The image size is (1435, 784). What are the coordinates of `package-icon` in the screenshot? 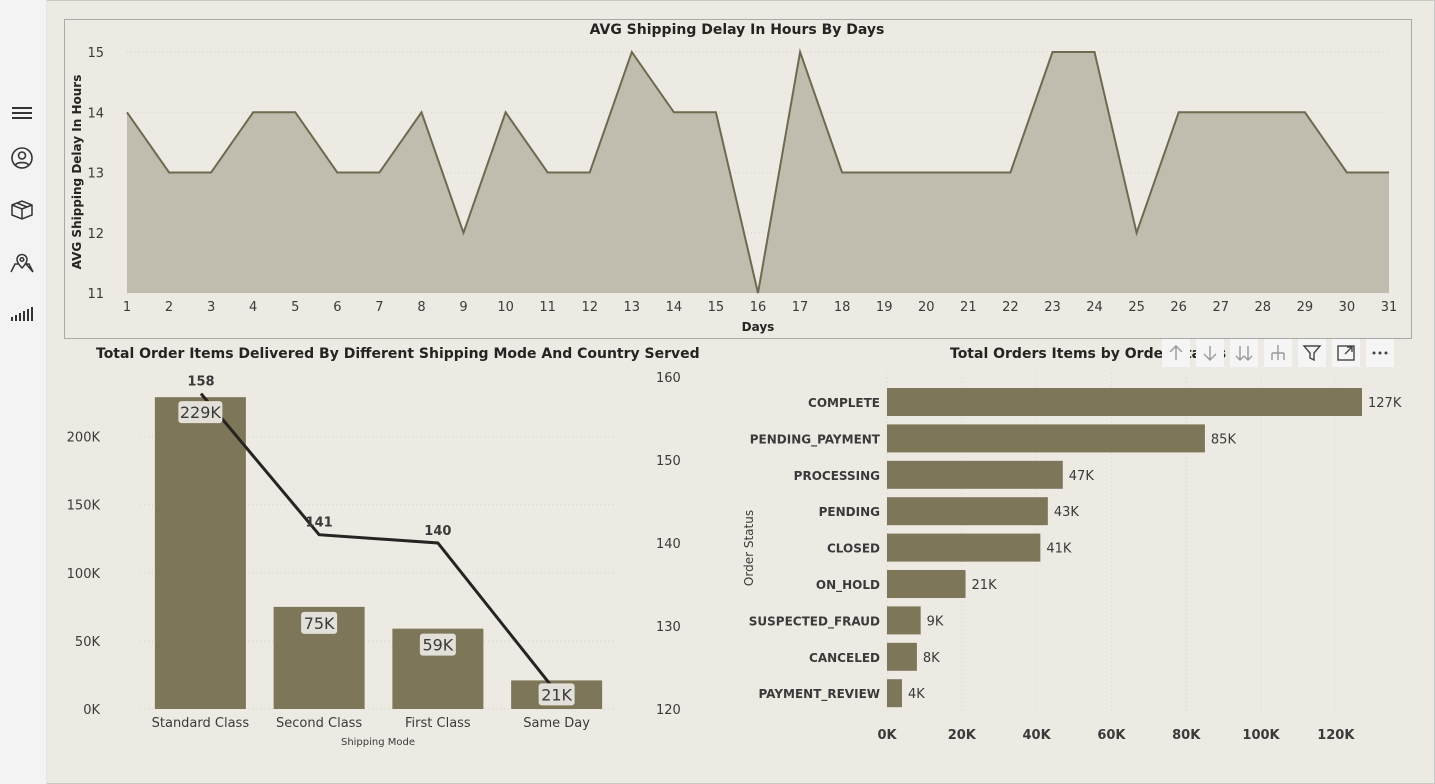 It's located at (22, 210).